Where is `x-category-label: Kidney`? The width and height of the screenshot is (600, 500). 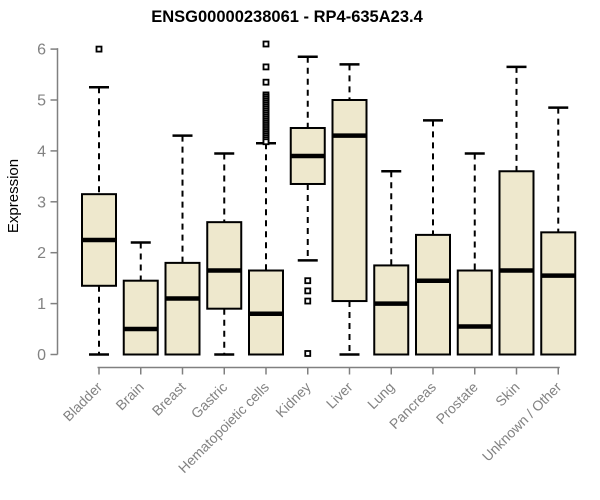
x-category-label: Kidney is located at coordinates (293, 400).